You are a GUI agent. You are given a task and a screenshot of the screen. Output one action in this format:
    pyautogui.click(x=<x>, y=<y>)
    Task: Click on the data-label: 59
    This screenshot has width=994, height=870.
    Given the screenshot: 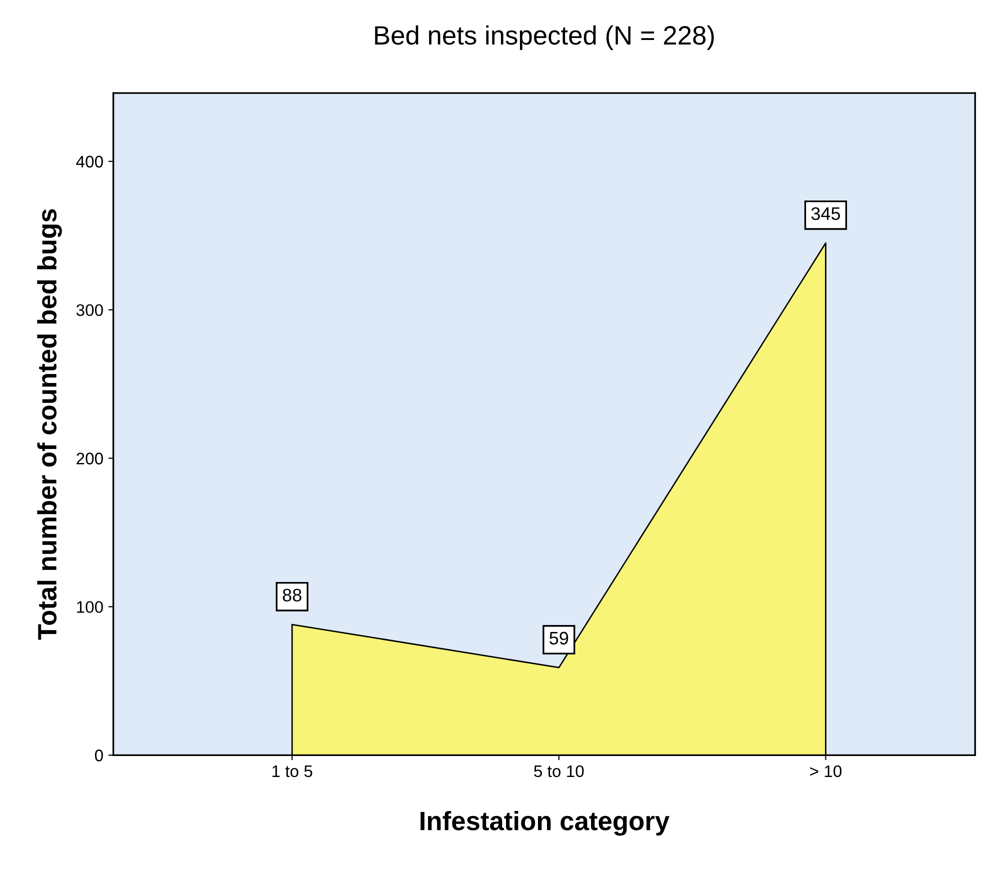 What is the action you would take?
    pyautogui.click(x=559, y=638)
    